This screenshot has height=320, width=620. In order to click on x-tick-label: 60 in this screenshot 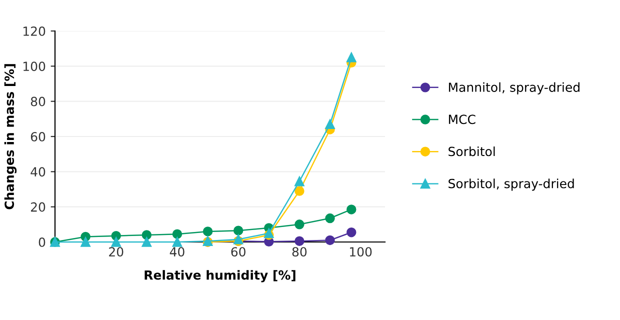, I will do `click(238, 252)`.